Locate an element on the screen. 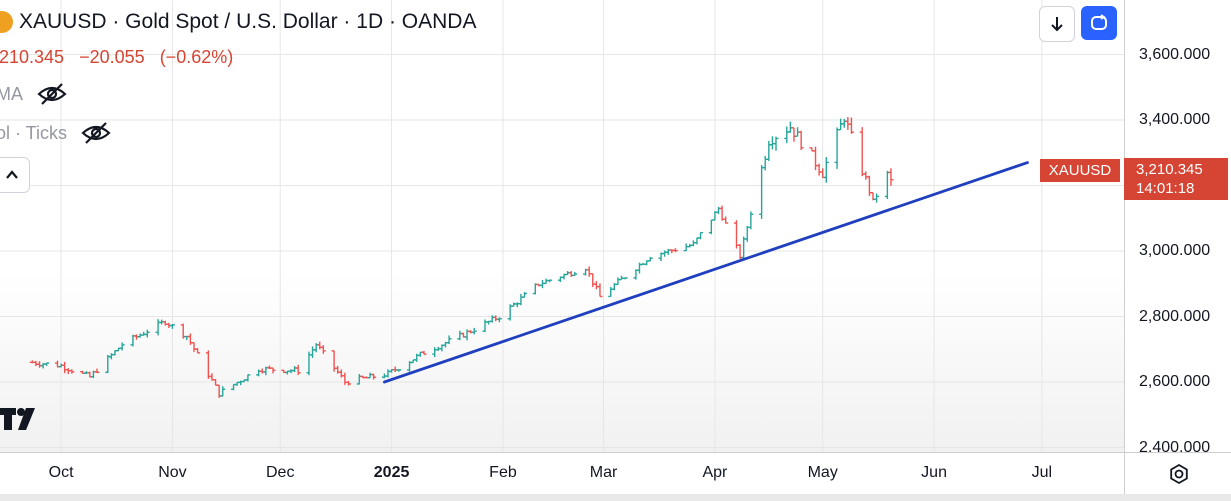 The height and width of the screenshot is (501, 1231). time-axis-label: Mar is located at coordinates (603, 472).